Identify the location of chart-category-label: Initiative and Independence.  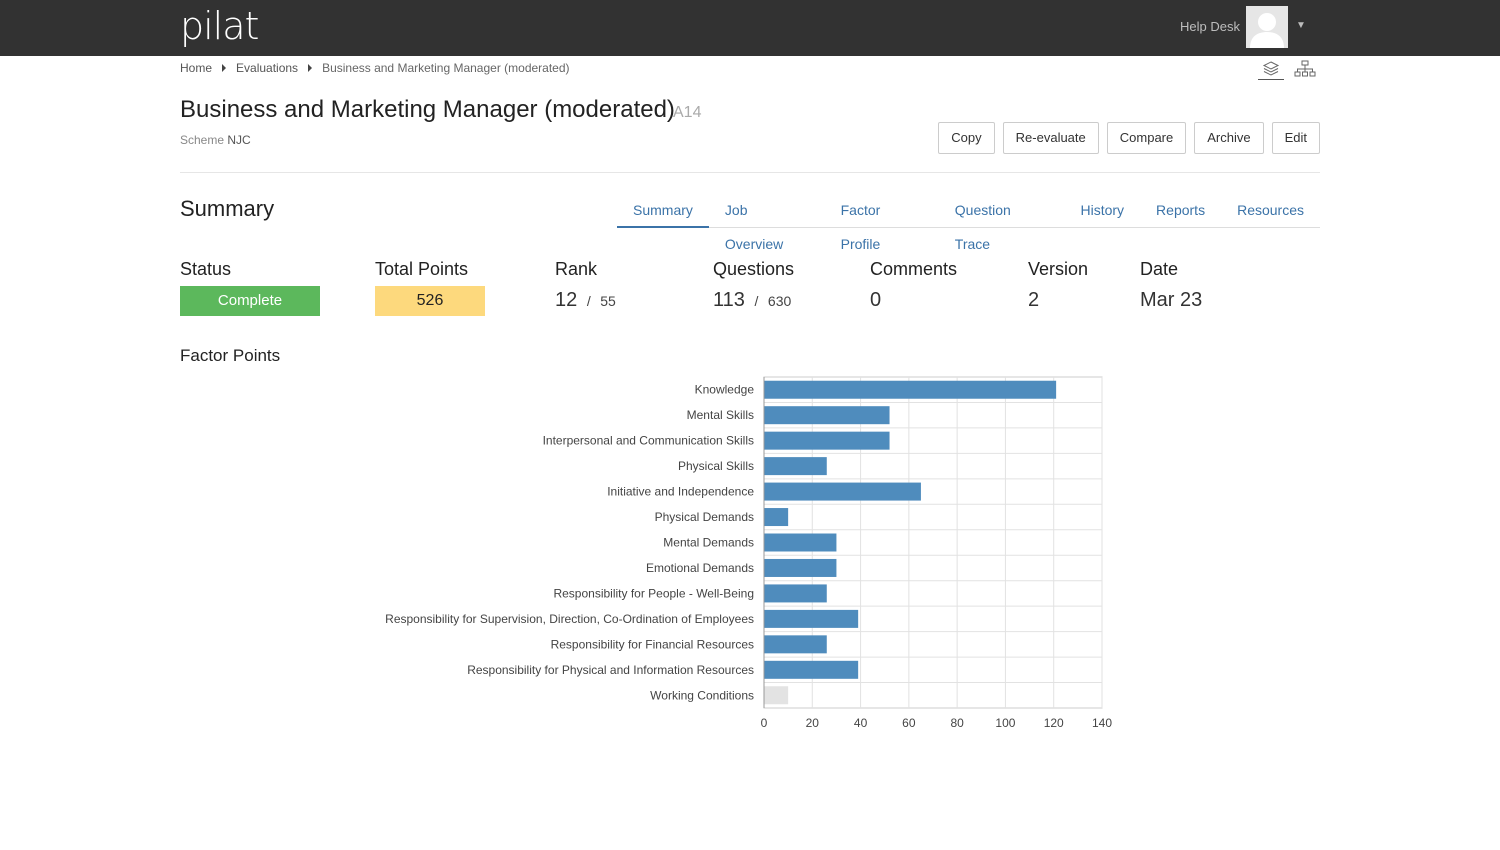
(680, 492).